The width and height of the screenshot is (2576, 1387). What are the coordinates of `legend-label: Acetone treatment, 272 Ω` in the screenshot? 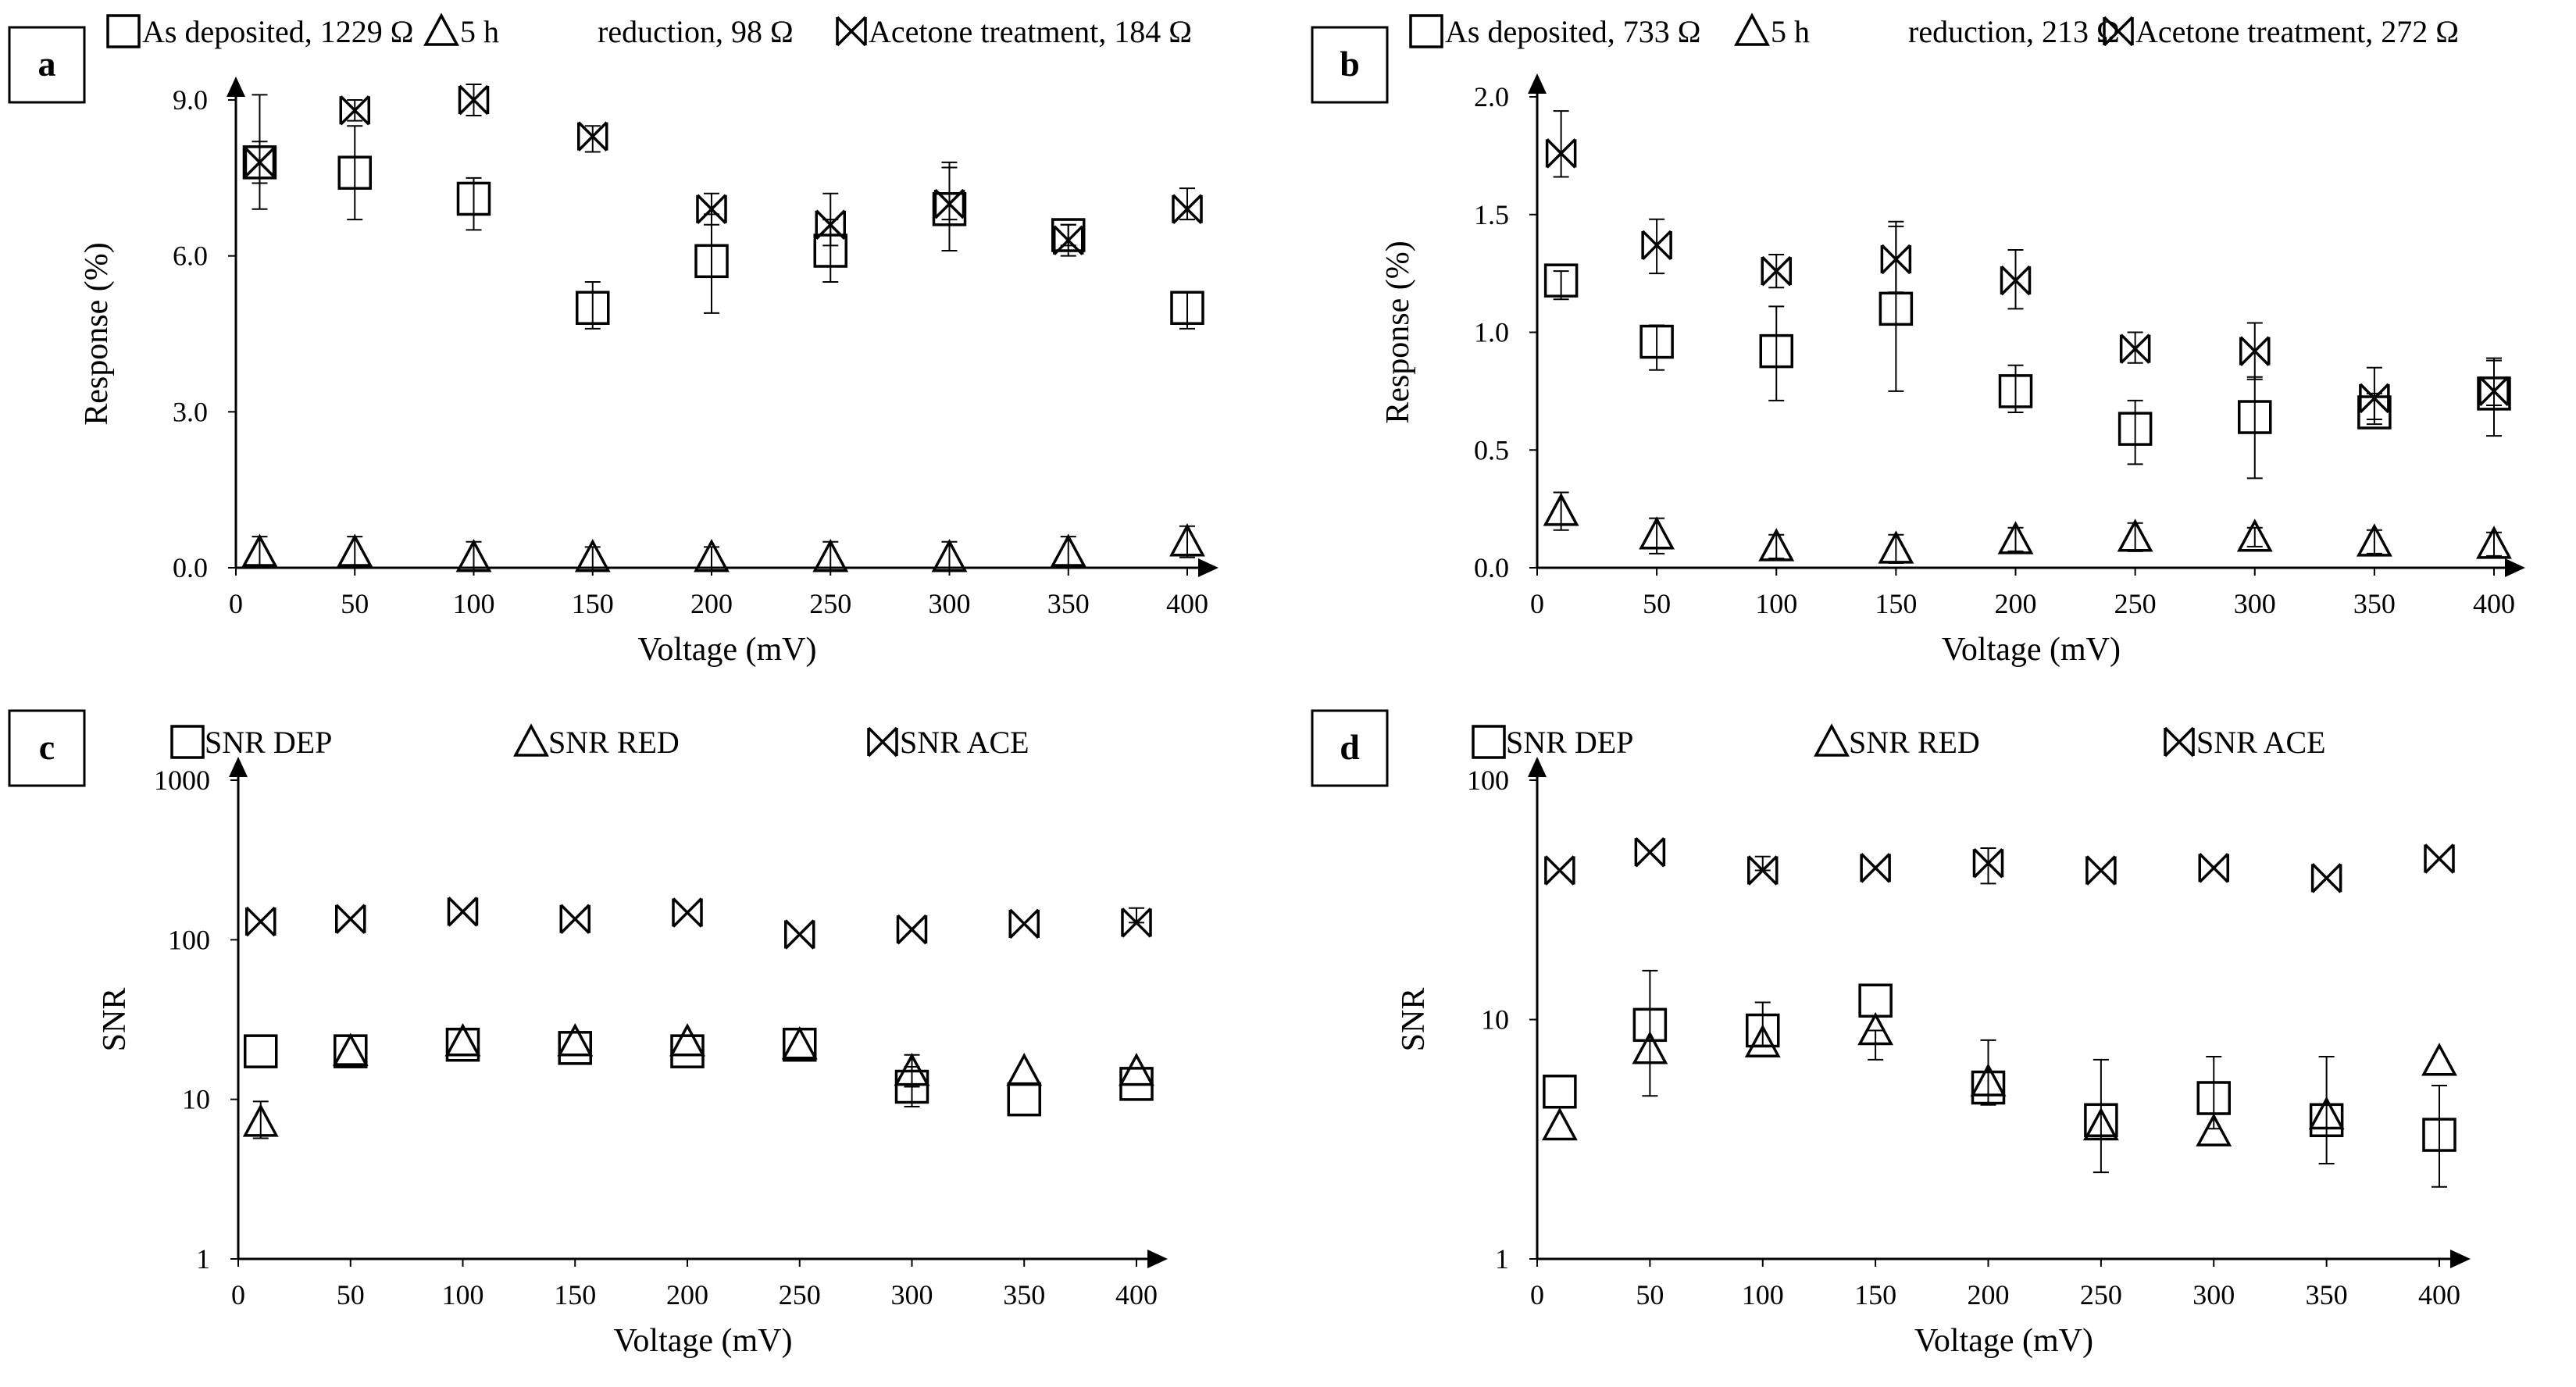 It's located at (2297, 31).